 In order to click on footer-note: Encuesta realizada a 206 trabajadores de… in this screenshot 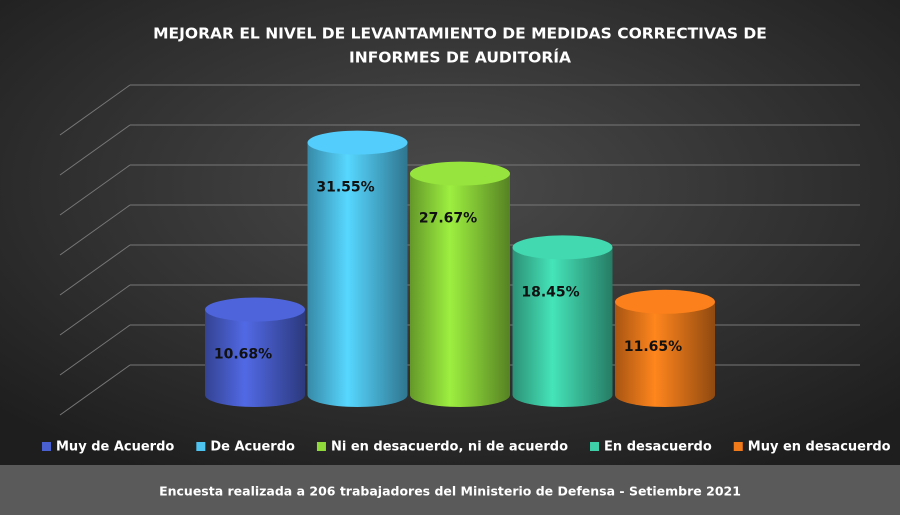, I will do `click(450, 491)`.